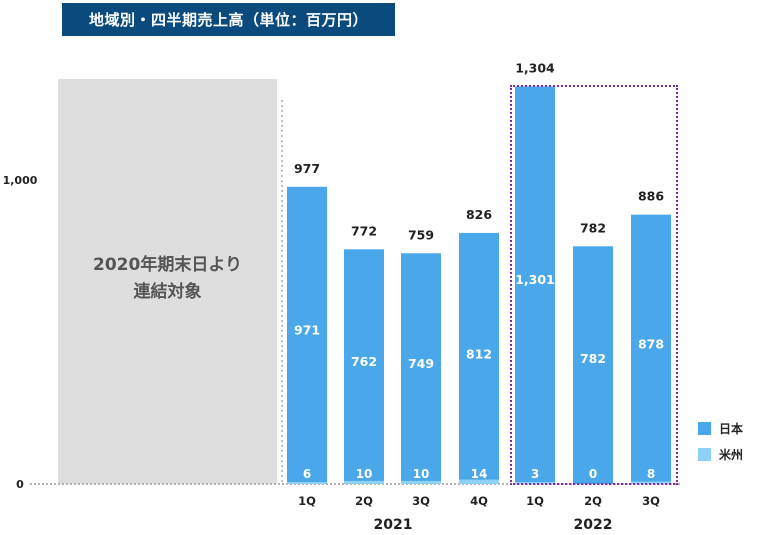 The height and width of the screenshot is (535, 760). I want to click on americas-value-label: 3, so click(535, 474).